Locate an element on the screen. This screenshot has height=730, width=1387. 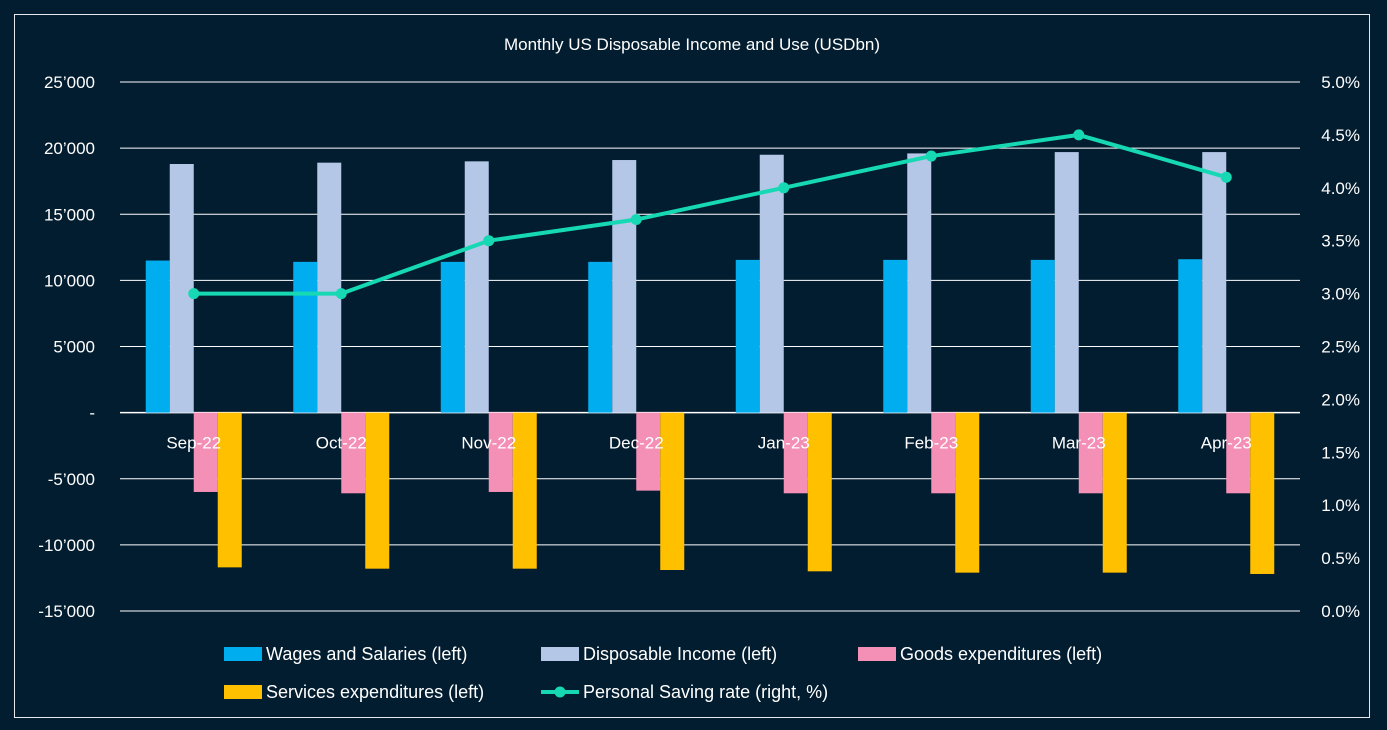
legend-label: Services expenditures (left) is located at coordinates (375, 692).